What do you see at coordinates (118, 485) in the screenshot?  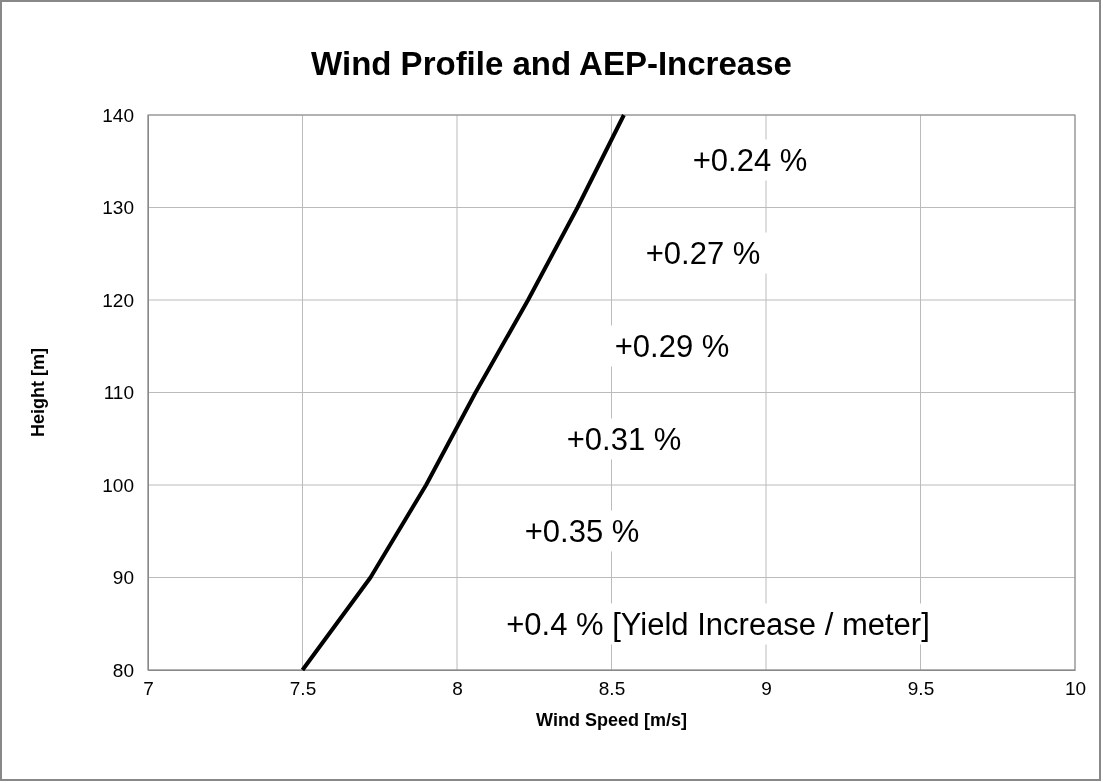 I see `y-tick-label: 100` at bounding box center [118, 485].